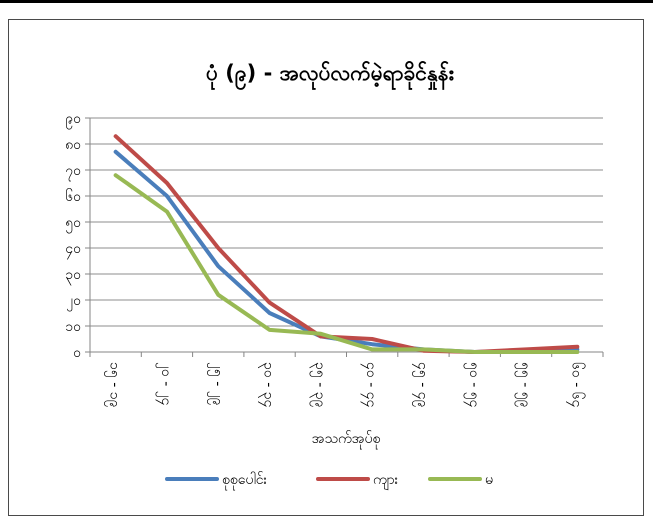  I want to click on x-tick-label: ၃၀ - ၃၄, so click(268, 385).